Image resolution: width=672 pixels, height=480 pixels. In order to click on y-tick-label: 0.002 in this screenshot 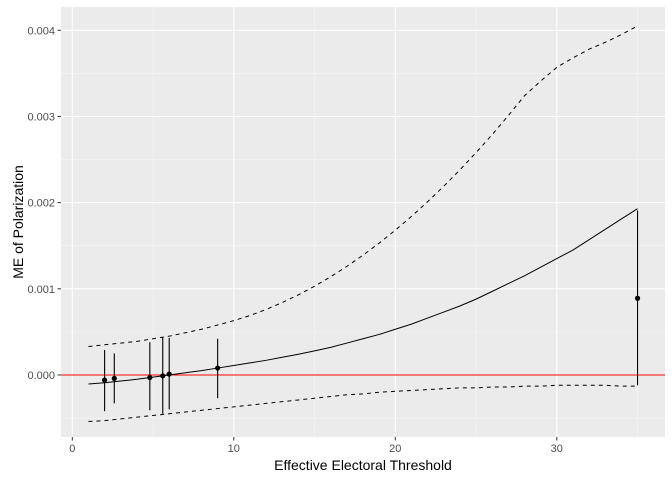, I will do `click(41, 204)`.